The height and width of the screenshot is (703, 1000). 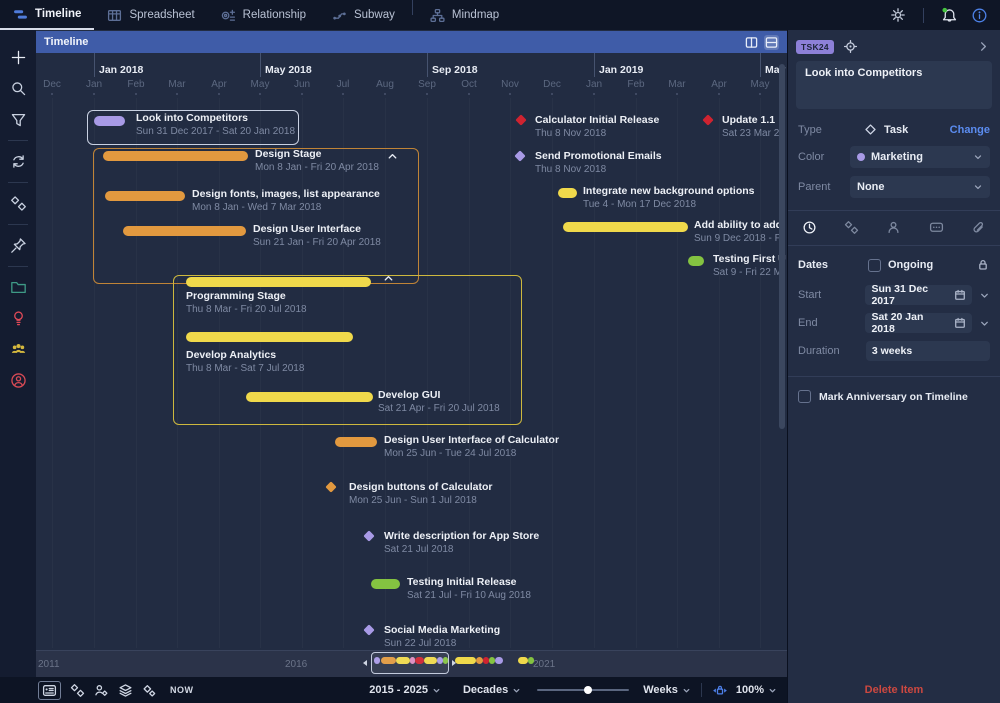 I want to click on item-label: Look into Competitors, so click(x=192, y=118).